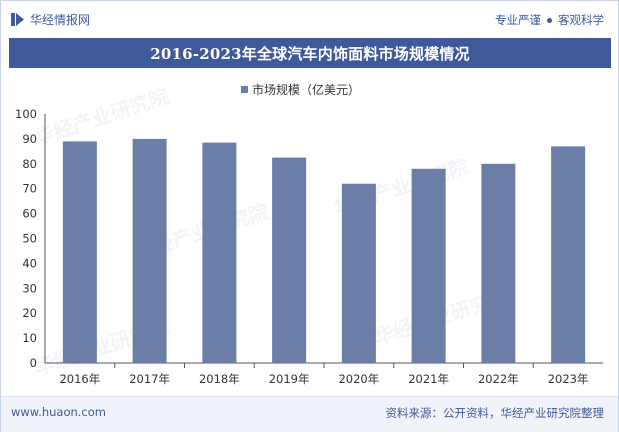 The image size is (619, 432). I want to click on logo-text: 华经情报网, so click(60, 20).